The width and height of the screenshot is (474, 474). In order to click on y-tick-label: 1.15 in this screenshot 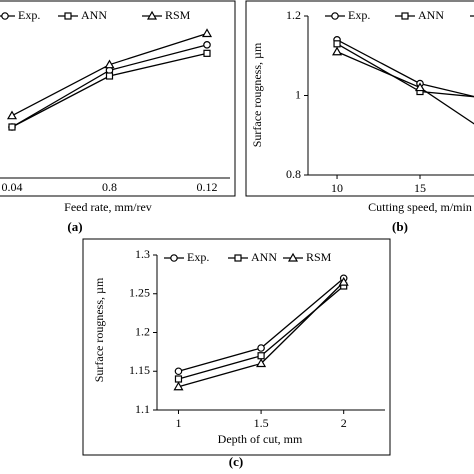, I will do `click(139, 370)`.